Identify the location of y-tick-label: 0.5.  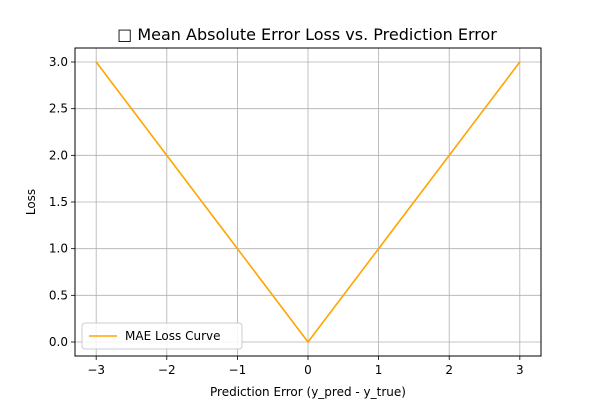
(58, 295).